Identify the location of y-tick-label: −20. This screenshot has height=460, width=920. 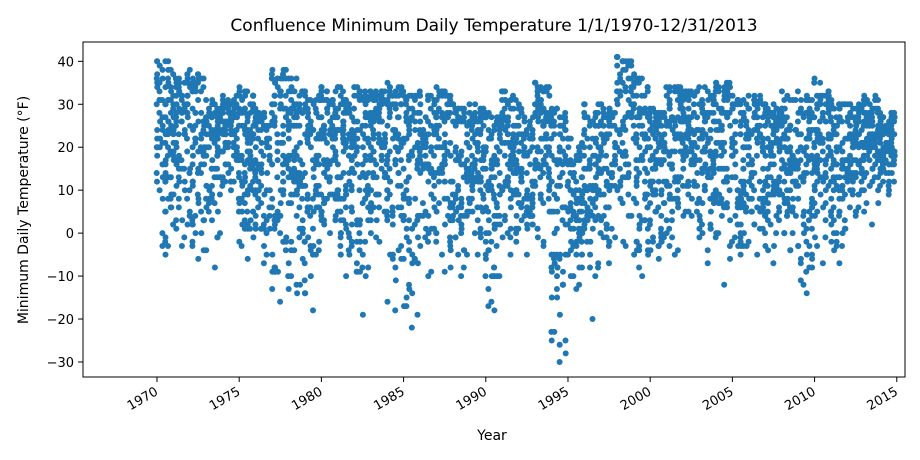
(60, 320).